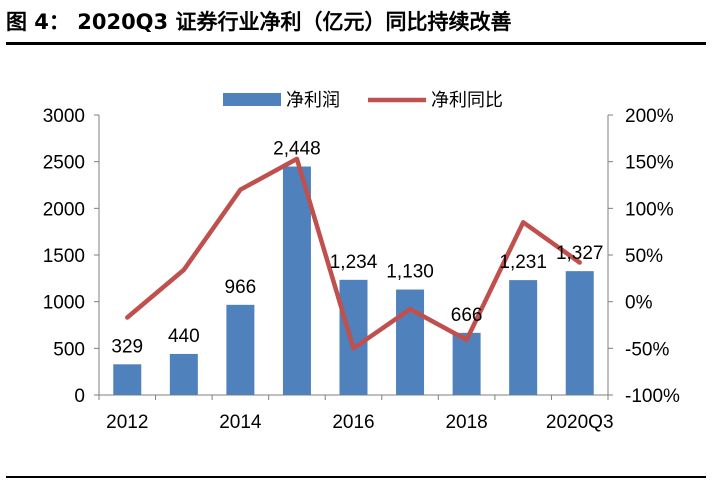 The image size is (714, 484). Describe the element at coordinates (64, 303) in the screenshot. I see `y-left-tick-label: 1000` at that location.